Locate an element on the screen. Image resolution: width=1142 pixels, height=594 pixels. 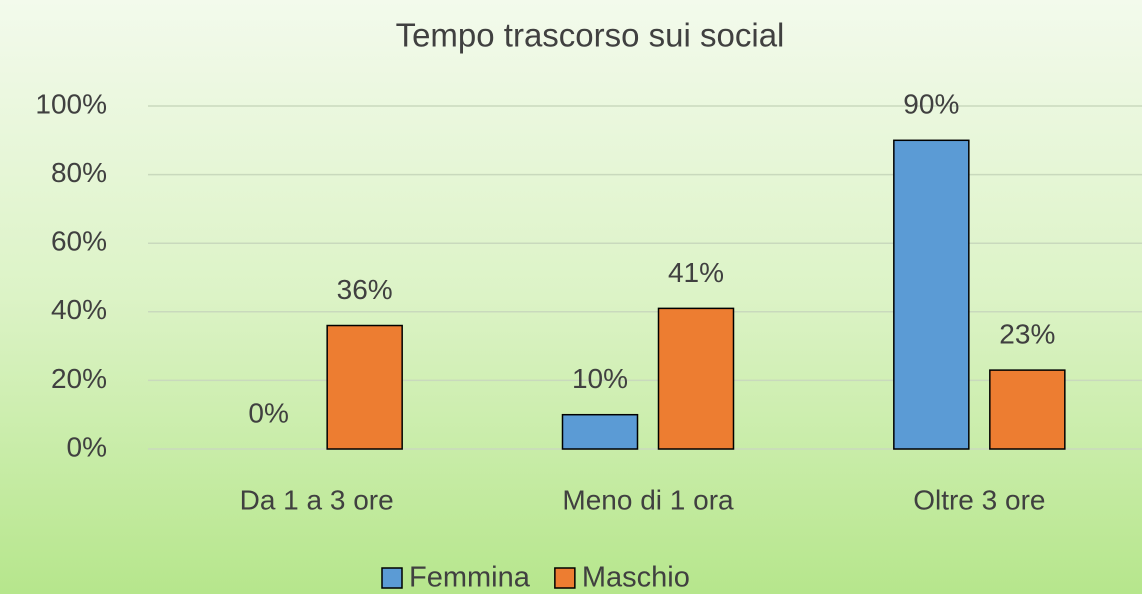
x-tick-label: Meno di 1 ora is located at coordinates (648, 499).